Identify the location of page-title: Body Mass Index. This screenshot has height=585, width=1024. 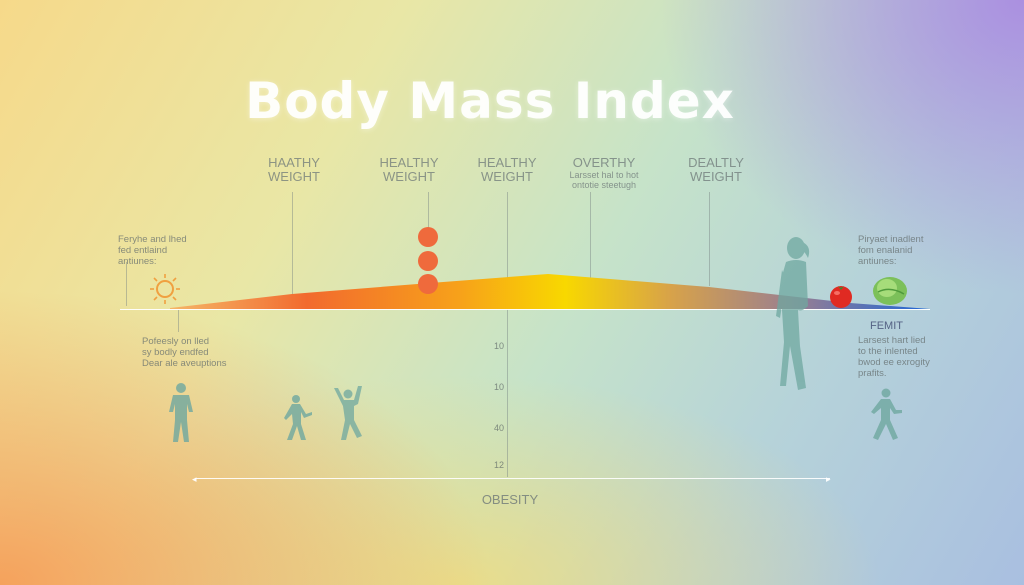
(490, 101).